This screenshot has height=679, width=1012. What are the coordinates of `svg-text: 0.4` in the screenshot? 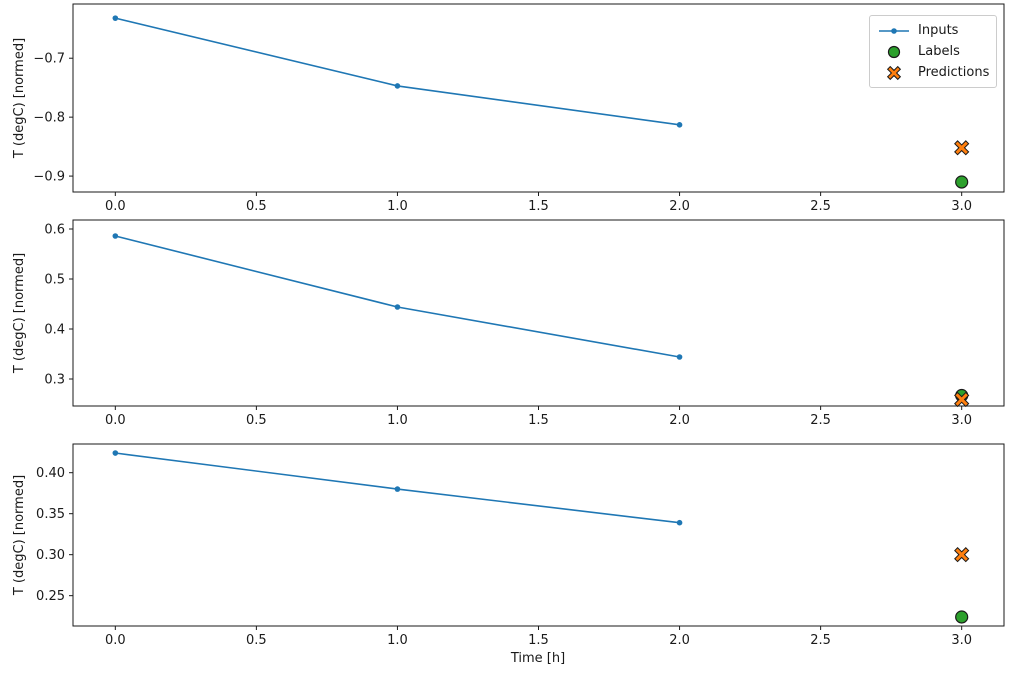 It's located at (54, 330).